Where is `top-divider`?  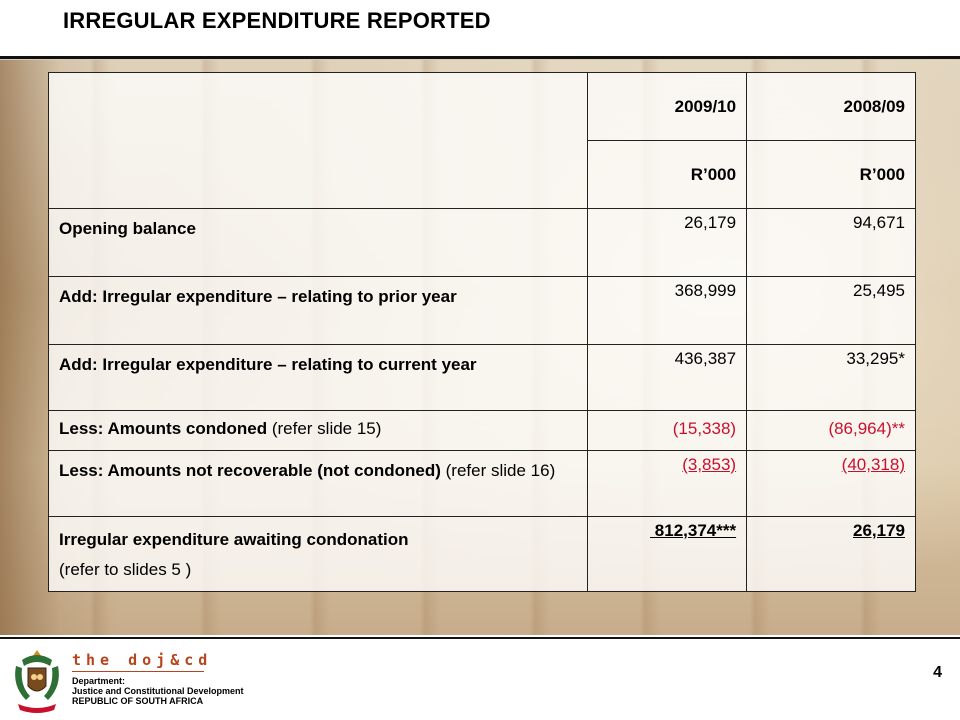
top-divider is located at coordinates (480, 57).